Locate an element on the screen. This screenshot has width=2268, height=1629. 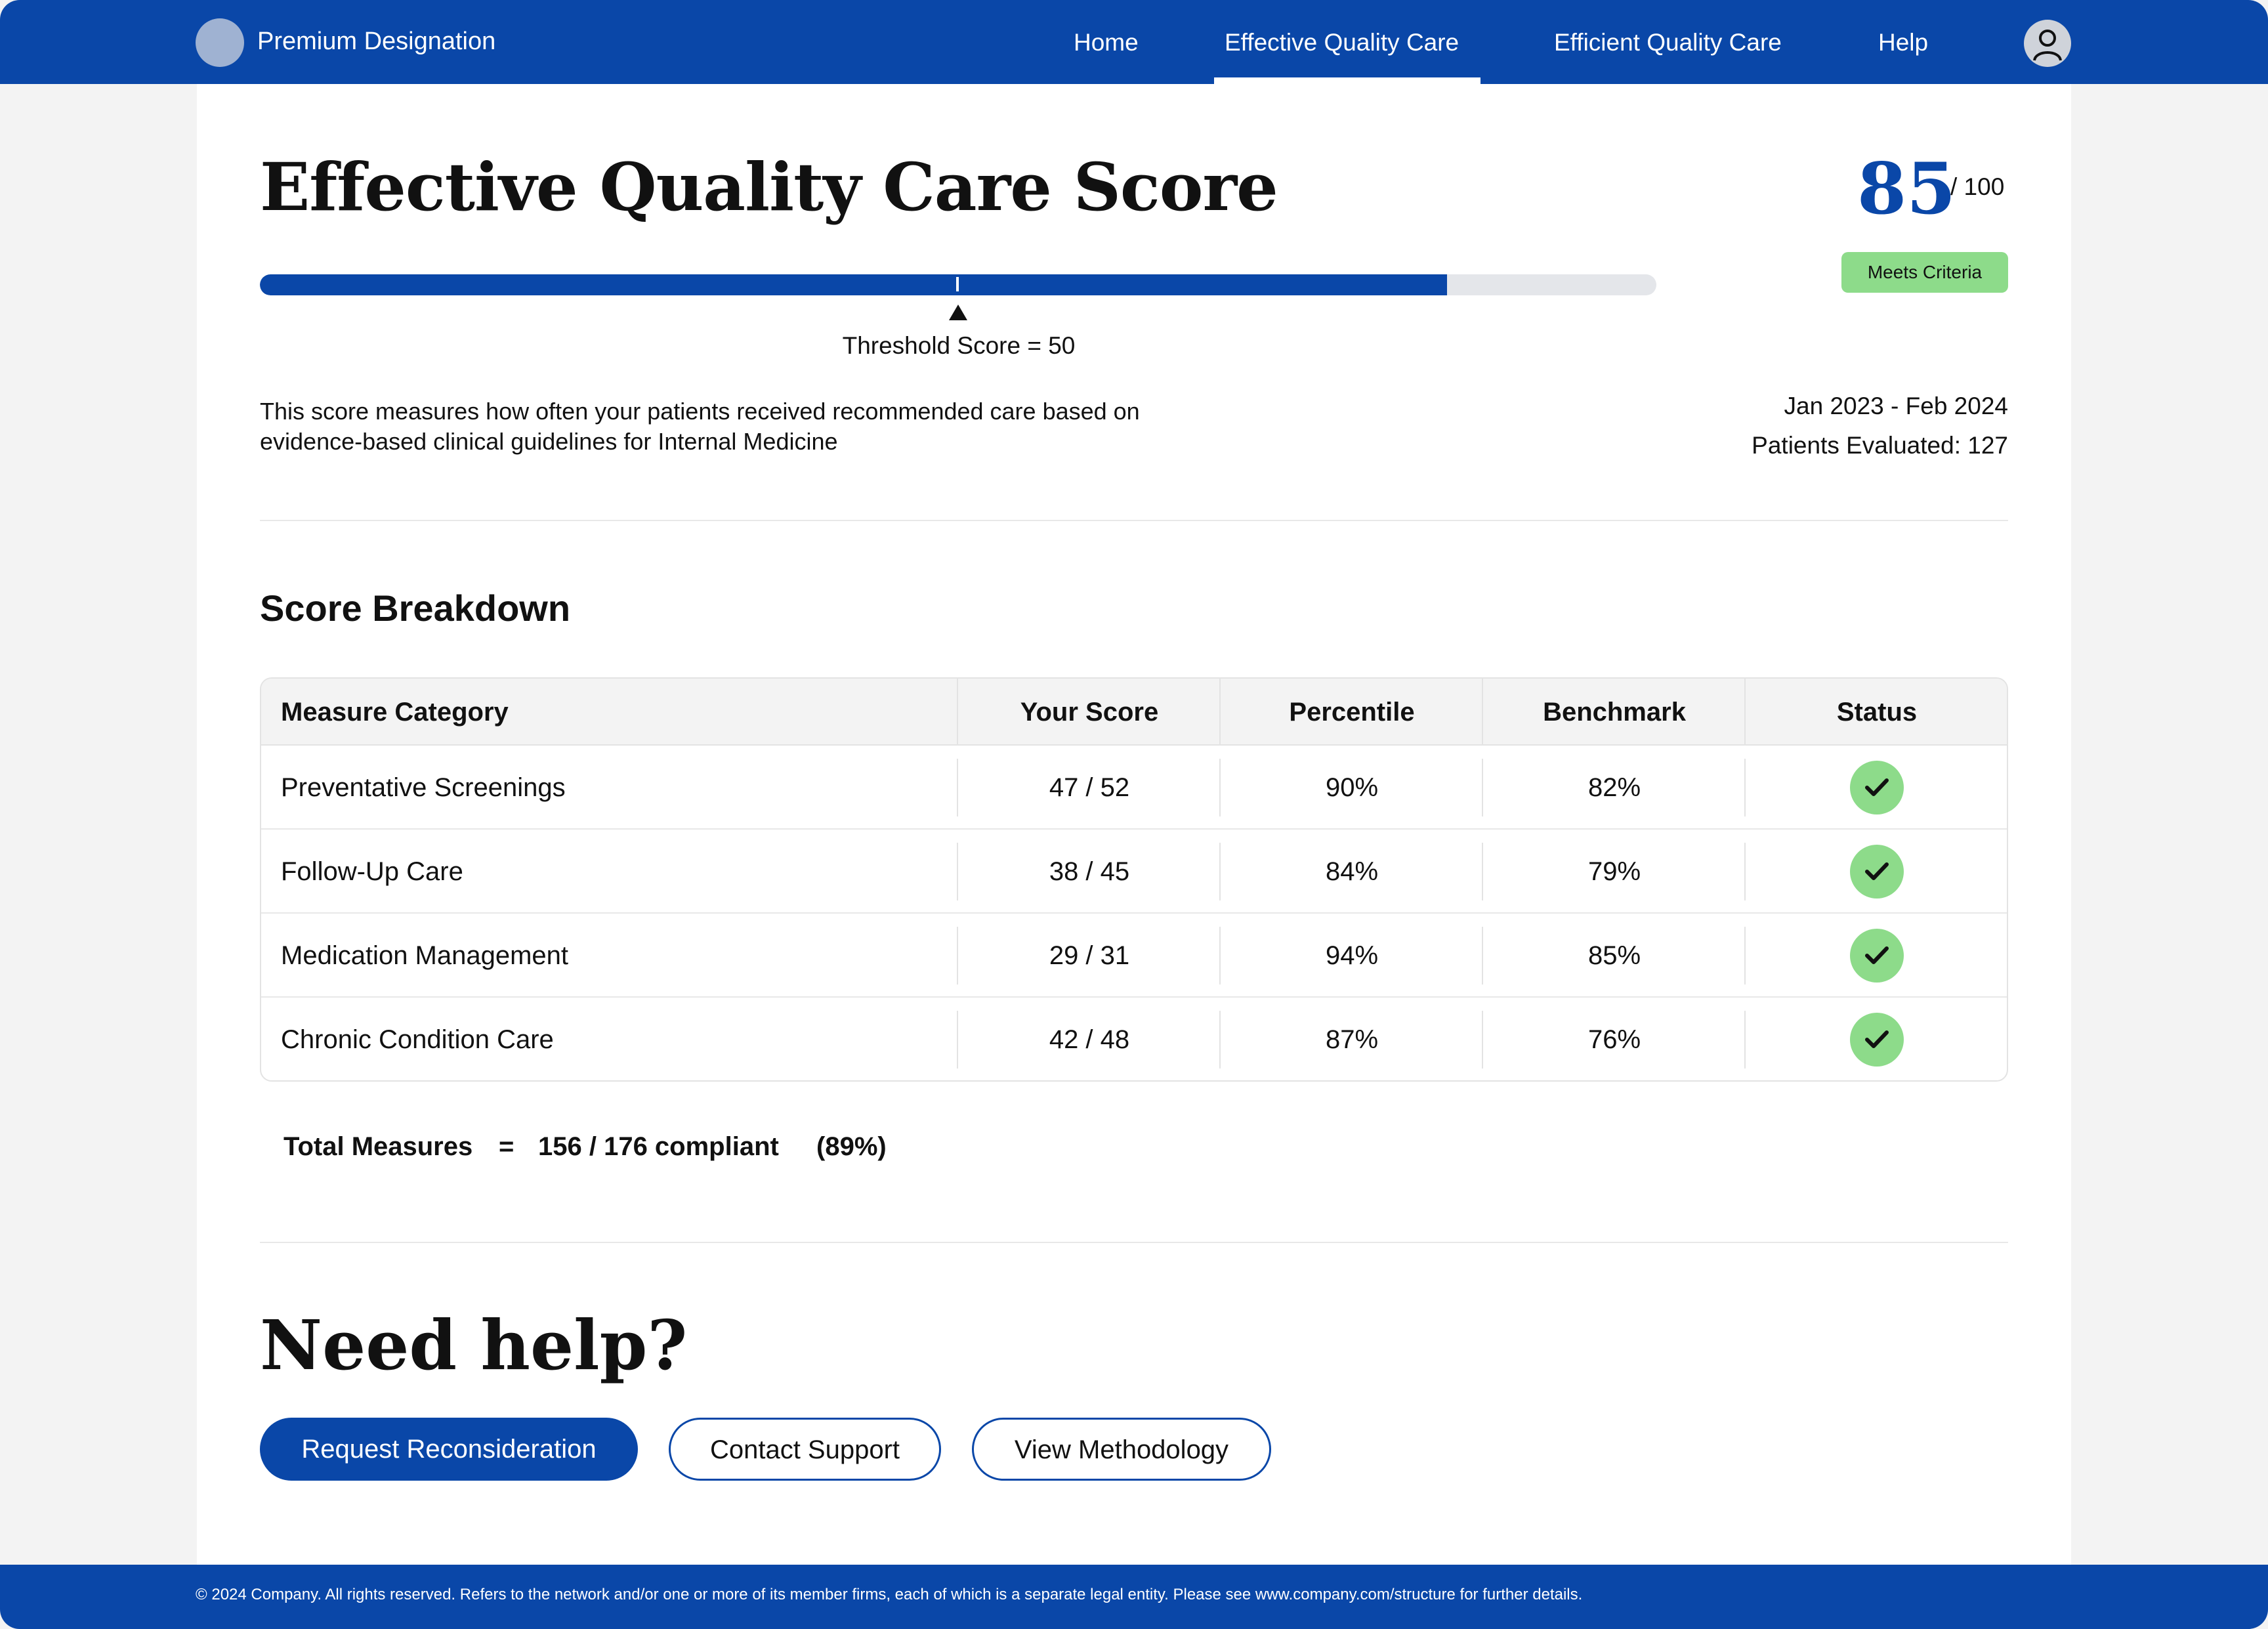
request-reconsideration-button: Request Reconsideration is located at coordinates (449, 1449).